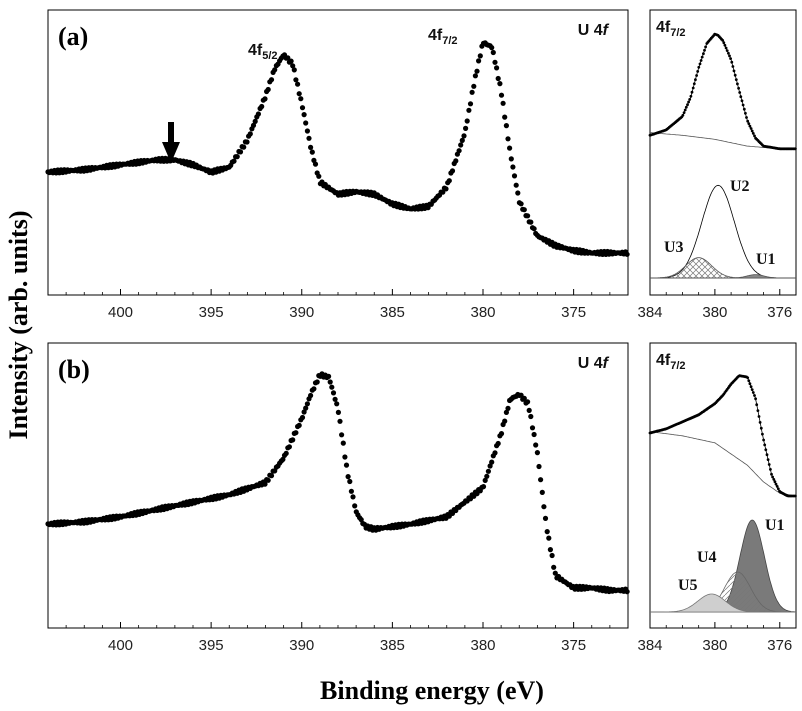 The height and width of the screenshot is (711, 802). I want to click on x-tick-label: 380, so click(482, 645).